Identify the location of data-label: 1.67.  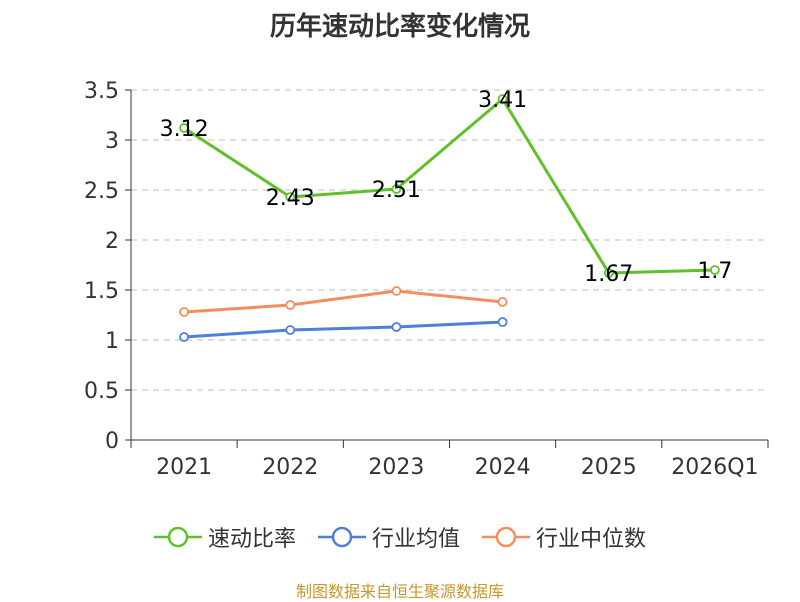
(608, 274).